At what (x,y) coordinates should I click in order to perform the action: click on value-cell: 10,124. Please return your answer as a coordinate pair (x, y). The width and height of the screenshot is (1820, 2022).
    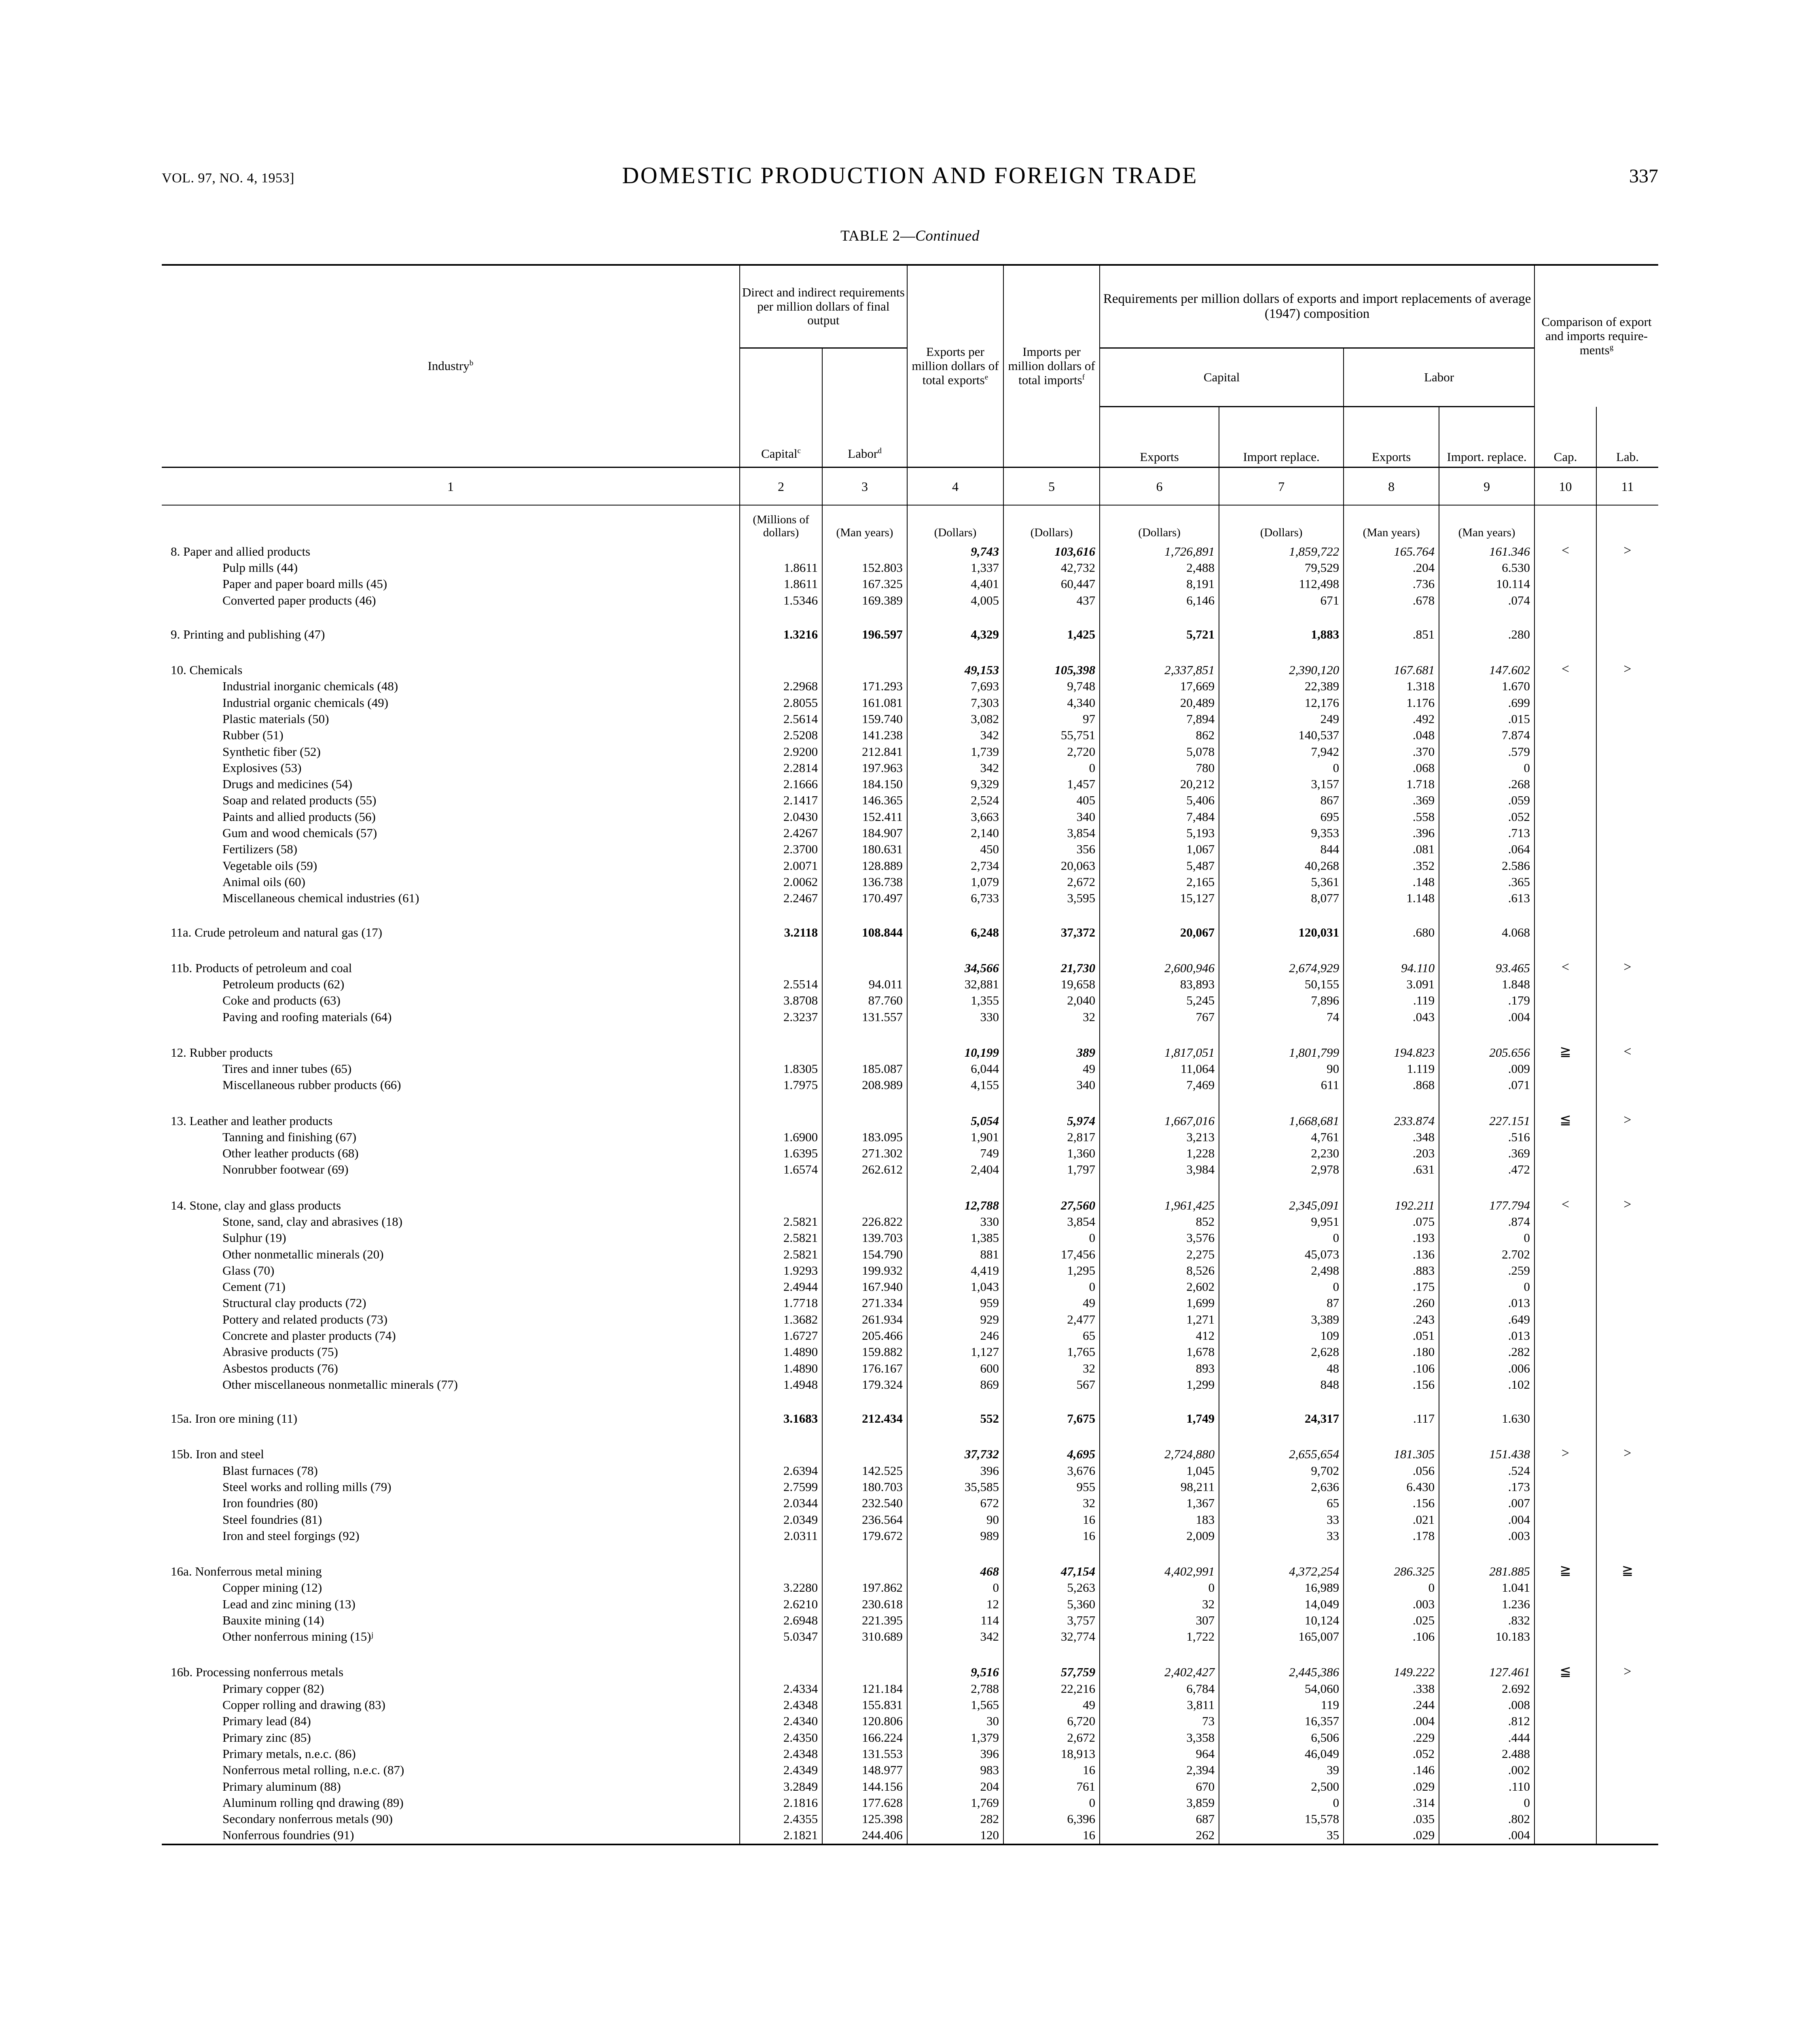
    Looking at the image, I should click on (1281, 1620).